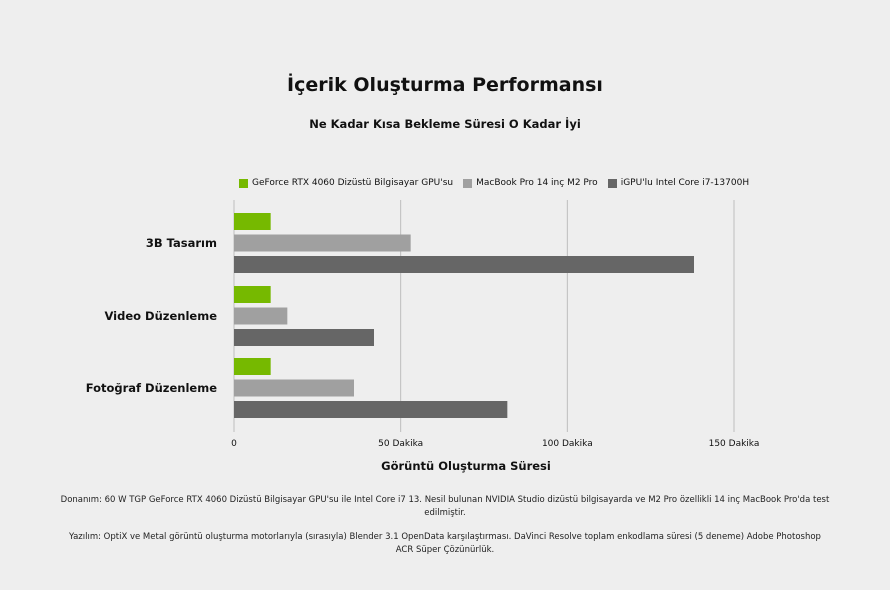 This screenshot has width=890, height=590. I want to click on x-tick-label-2: 100 Dakika, so click(567, 444).